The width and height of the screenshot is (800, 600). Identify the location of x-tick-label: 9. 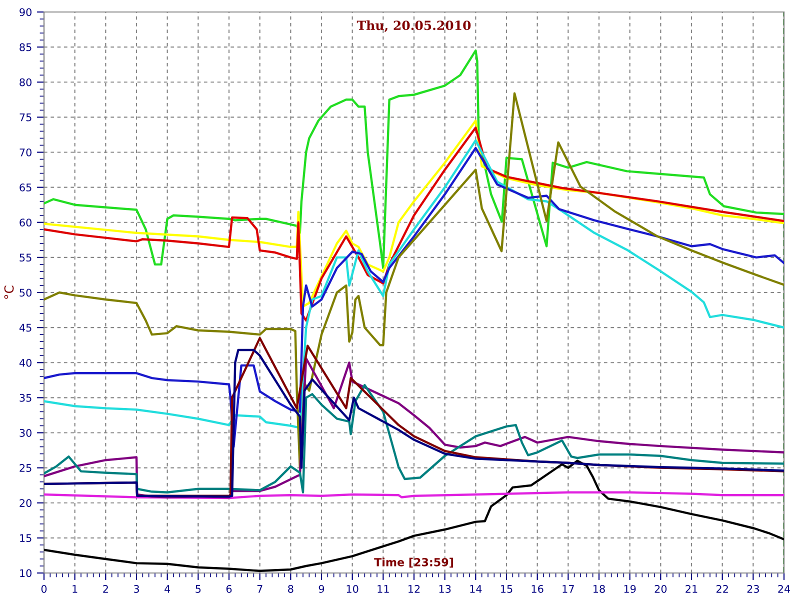
(321, 588).